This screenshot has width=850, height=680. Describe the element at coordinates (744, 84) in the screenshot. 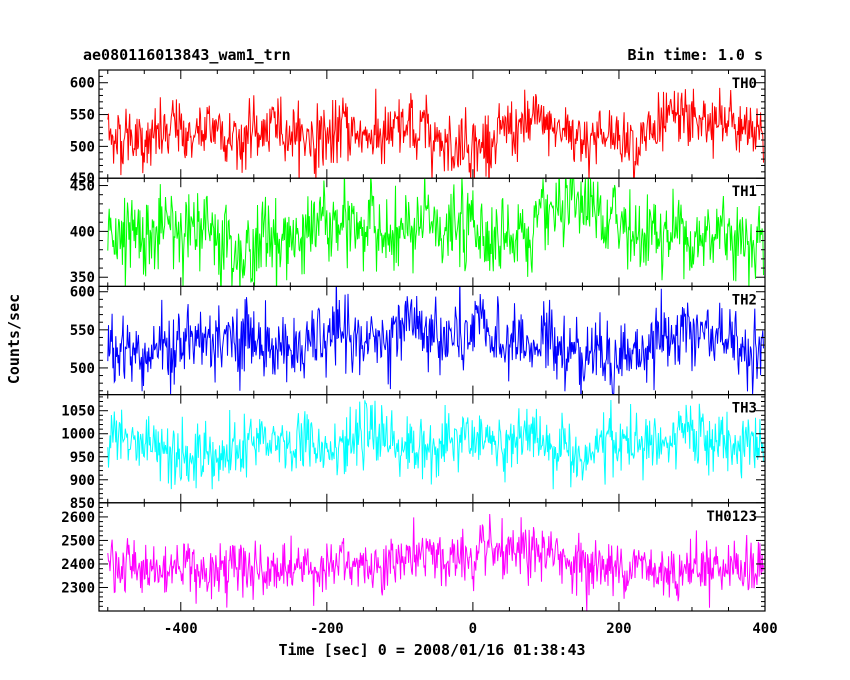

I see `panel-name-label: TH0` at that location.